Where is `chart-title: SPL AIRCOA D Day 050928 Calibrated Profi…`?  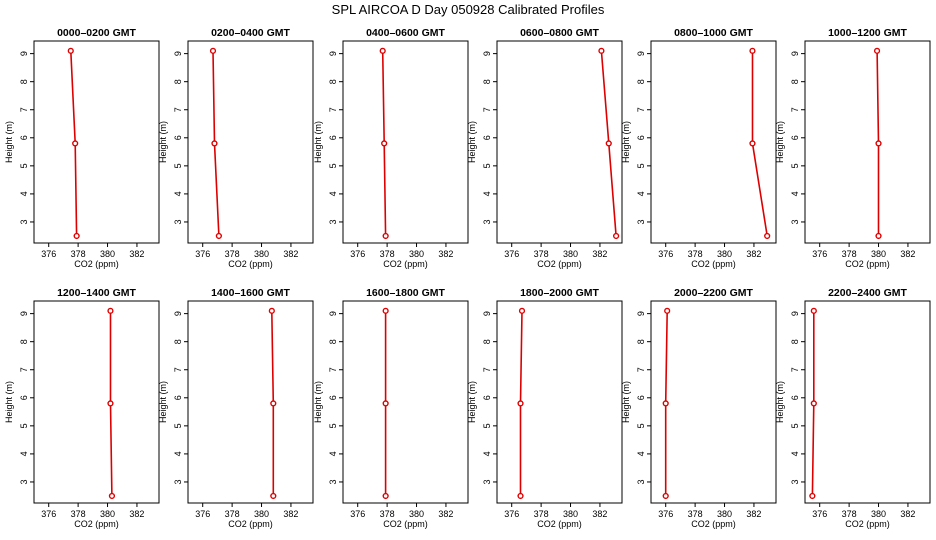 chart-title: SPL AIRCOA D Day 050928 Calibrated Profi… is located at coordinates (468, 9).